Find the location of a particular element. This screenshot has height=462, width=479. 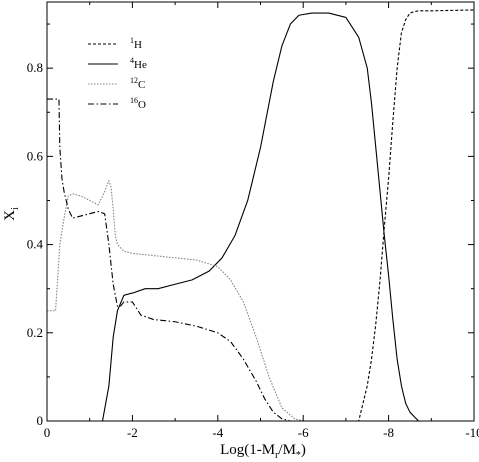

x-tick-label: -8 is located at coordinates (388, 432).